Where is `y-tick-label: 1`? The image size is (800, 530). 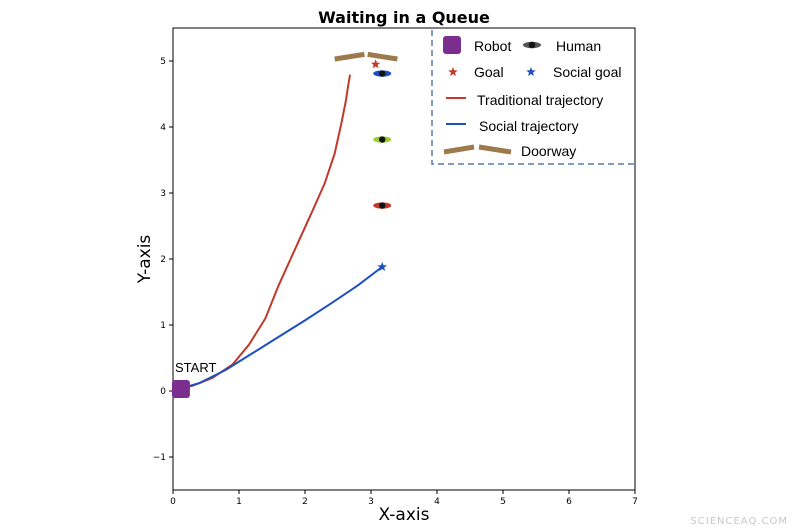 y-tick-label: 1 is located at coordinates (163, 326).